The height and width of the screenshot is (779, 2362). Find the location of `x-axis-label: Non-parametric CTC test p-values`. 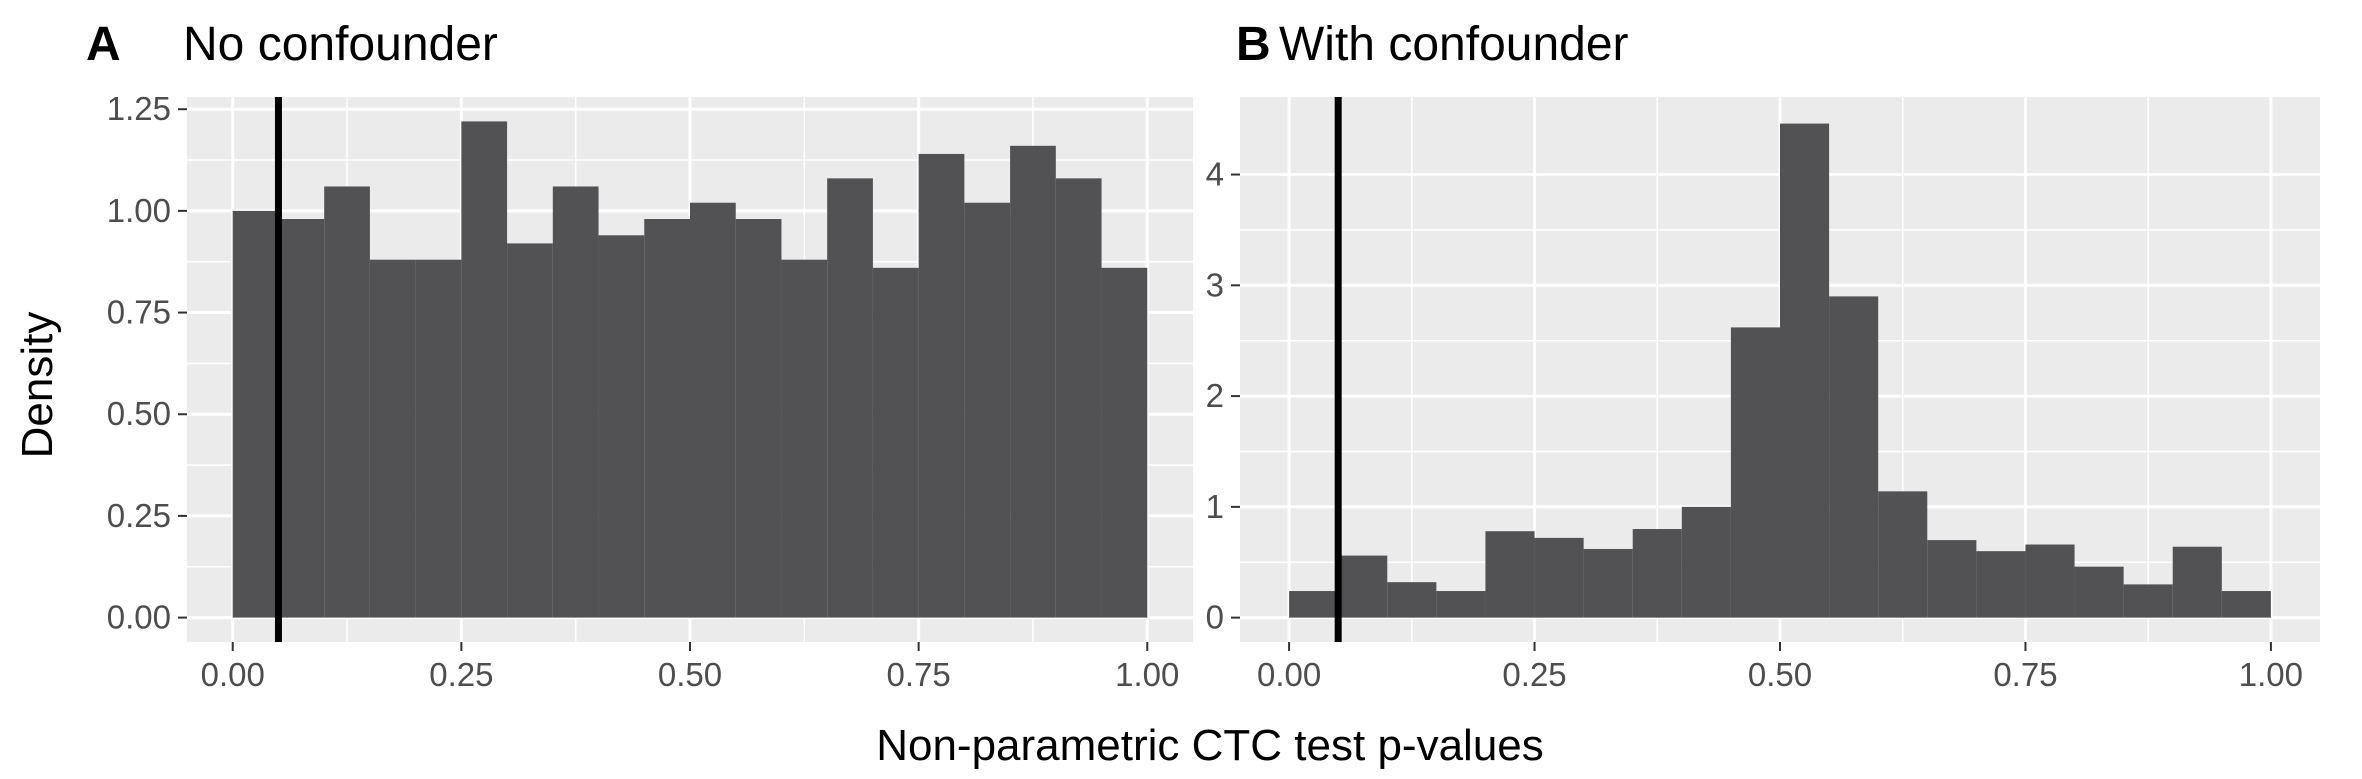

x-axis-label: Non-parametric CTC test p-values is located at coordinates (1210, 745).